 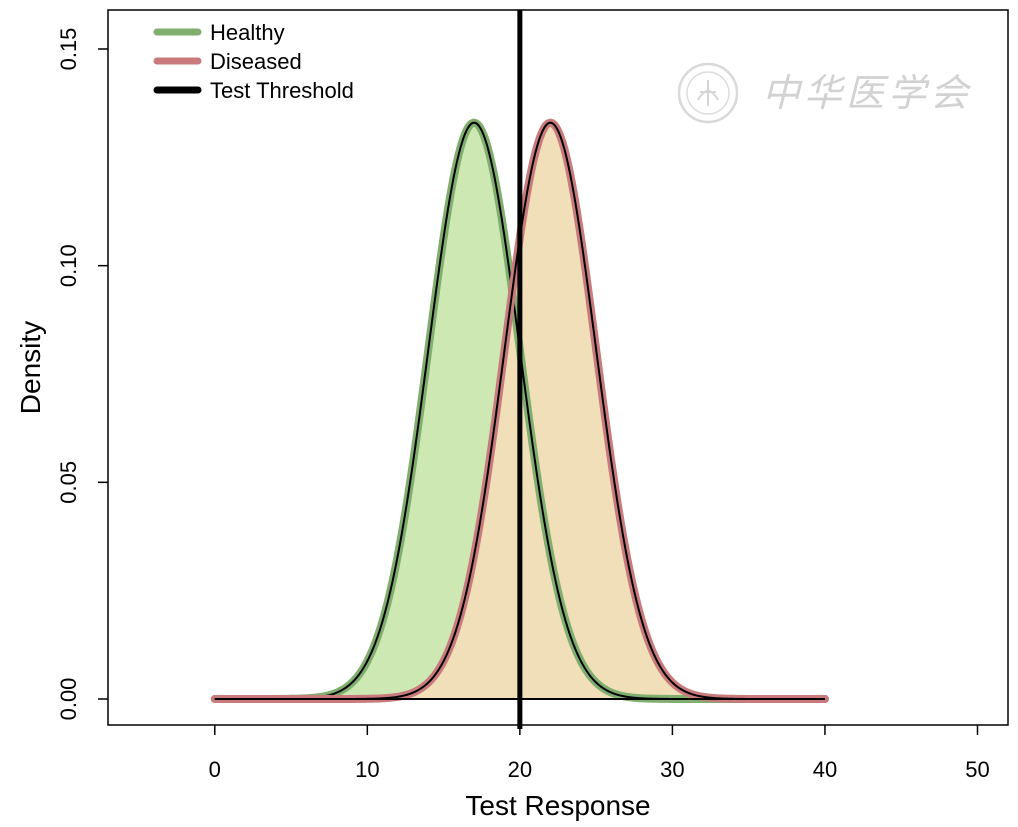 What do you see at coordinates (977, 769) in the screenshot?
I see `x-tick-label: 50` at bounding box center [977, 769].